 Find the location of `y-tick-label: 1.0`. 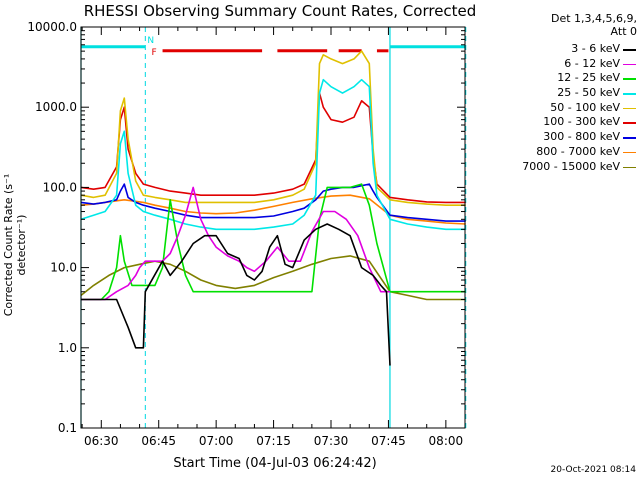

y-tick-label: 1.0 is located at coordinates (67, 348).